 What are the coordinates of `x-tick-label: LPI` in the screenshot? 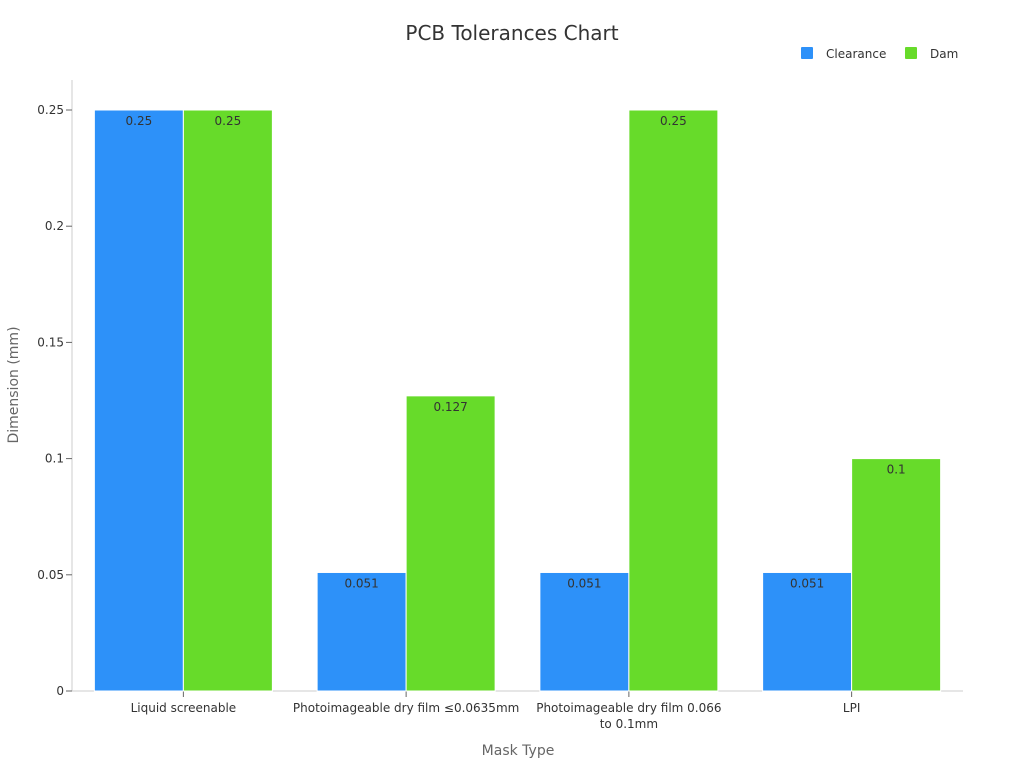 It's located at (851, 708).